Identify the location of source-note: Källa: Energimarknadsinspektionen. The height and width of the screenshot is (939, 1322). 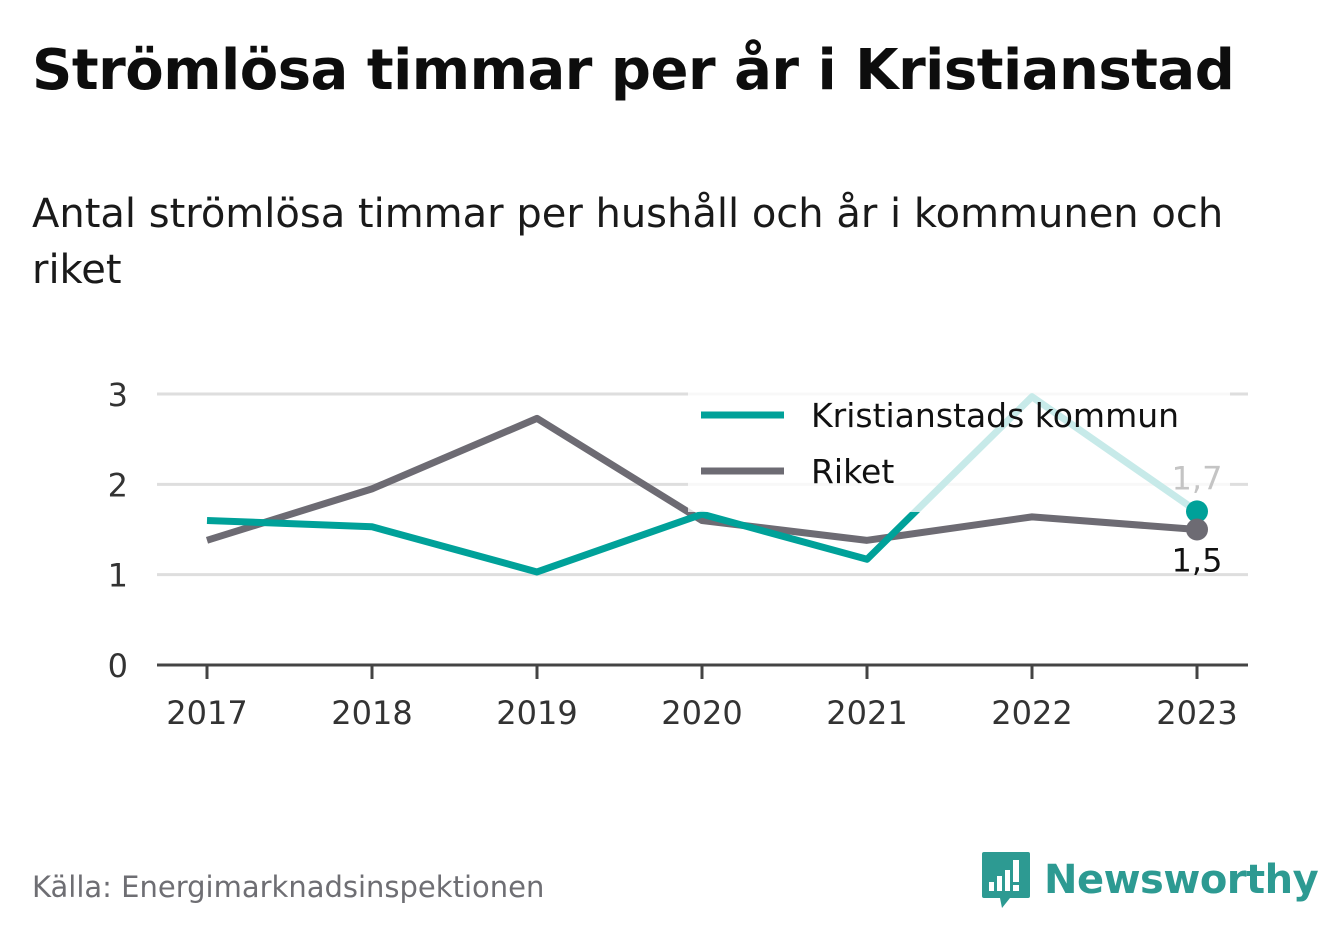
(288, 887).